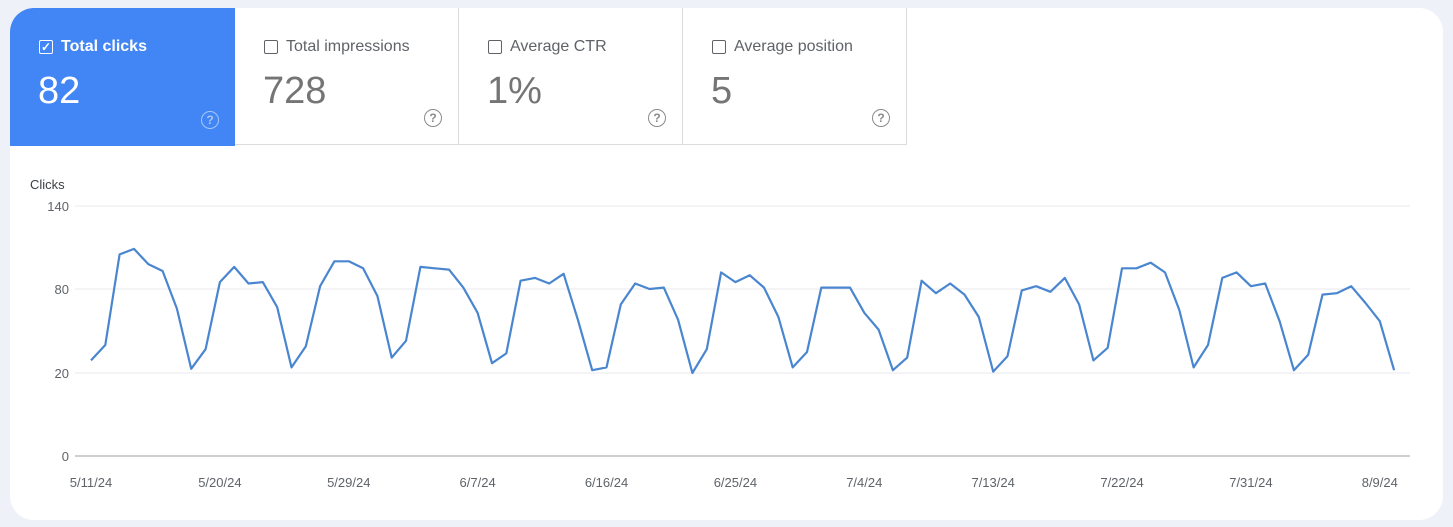  What do you see at coordinates (347, 76) in the screenshot?
I see `metric-tile-total-impressions: Total impressions 728 ?` at bounding box center [347, 76].